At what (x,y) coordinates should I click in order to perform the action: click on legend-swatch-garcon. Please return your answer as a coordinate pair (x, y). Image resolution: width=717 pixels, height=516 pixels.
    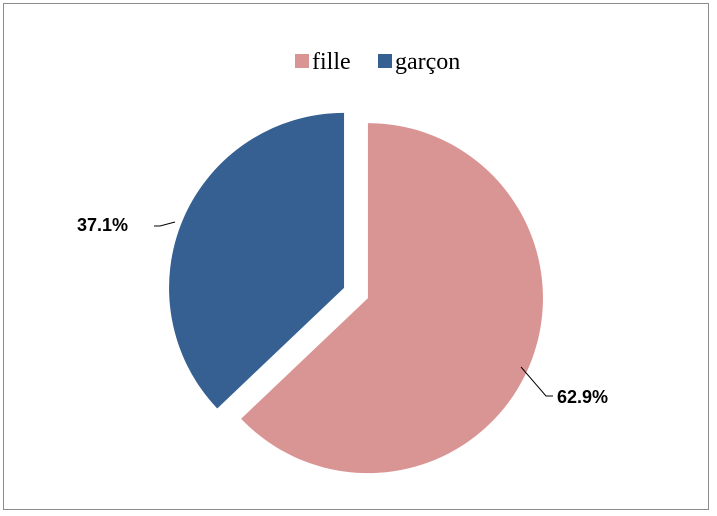
    Looking at the image, I should click on (385, 61).